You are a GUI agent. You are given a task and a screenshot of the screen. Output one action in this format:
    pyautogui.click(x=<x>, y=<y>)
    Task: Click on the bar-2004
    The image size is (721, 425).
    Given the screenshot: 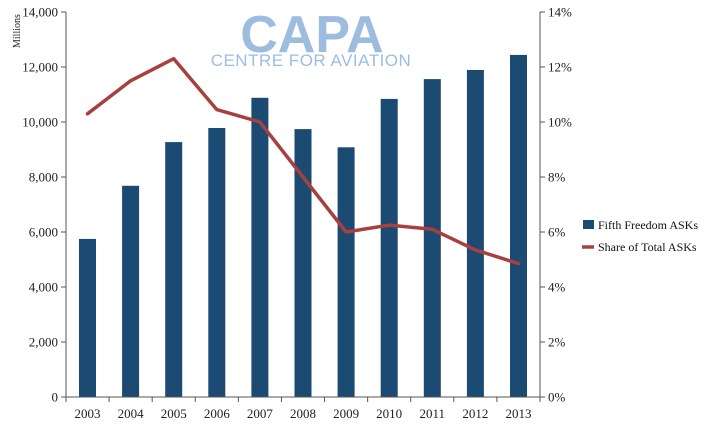 What is the action you would take?
    pyautogui.click(x=131, y=291)
    